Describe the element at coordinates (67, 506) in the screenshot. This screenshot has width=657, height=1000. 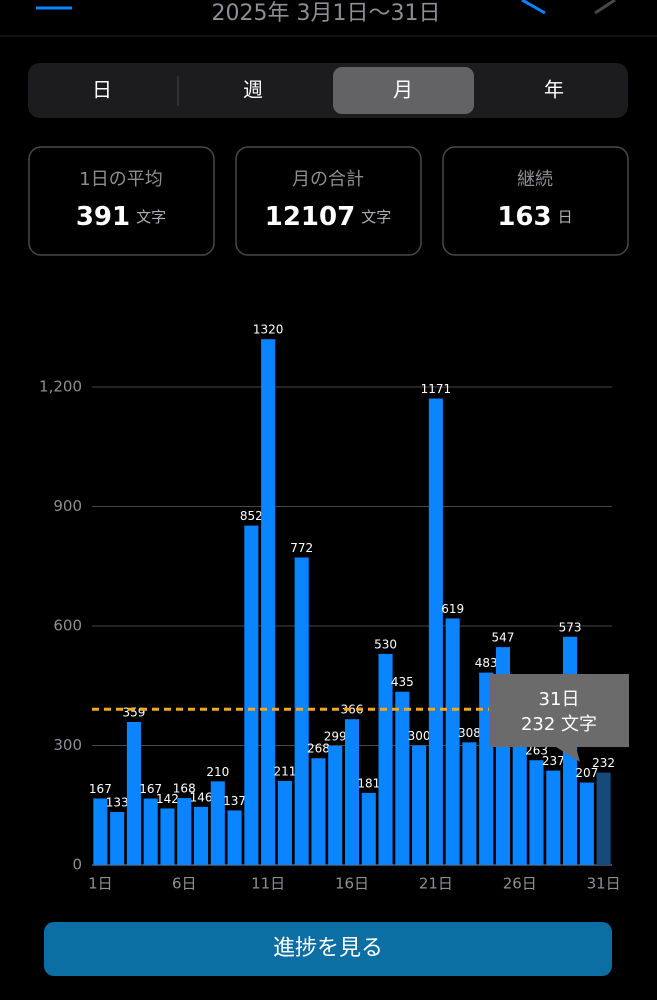
I see `y-tick-label: 900` at that location.